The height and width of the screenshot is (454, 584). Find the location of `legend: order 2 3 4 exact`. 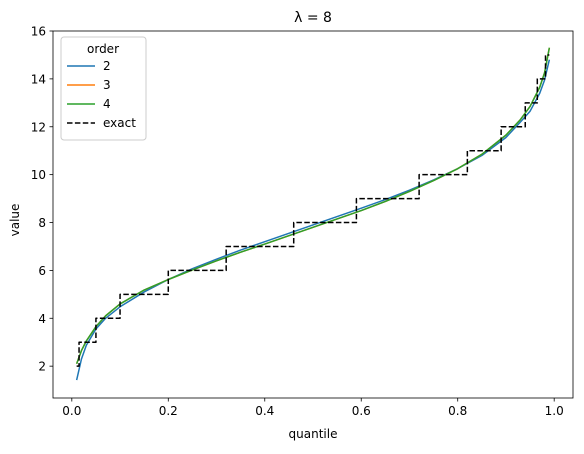

legend: order 2 3 4 exact is located at coordinates (103, 88).